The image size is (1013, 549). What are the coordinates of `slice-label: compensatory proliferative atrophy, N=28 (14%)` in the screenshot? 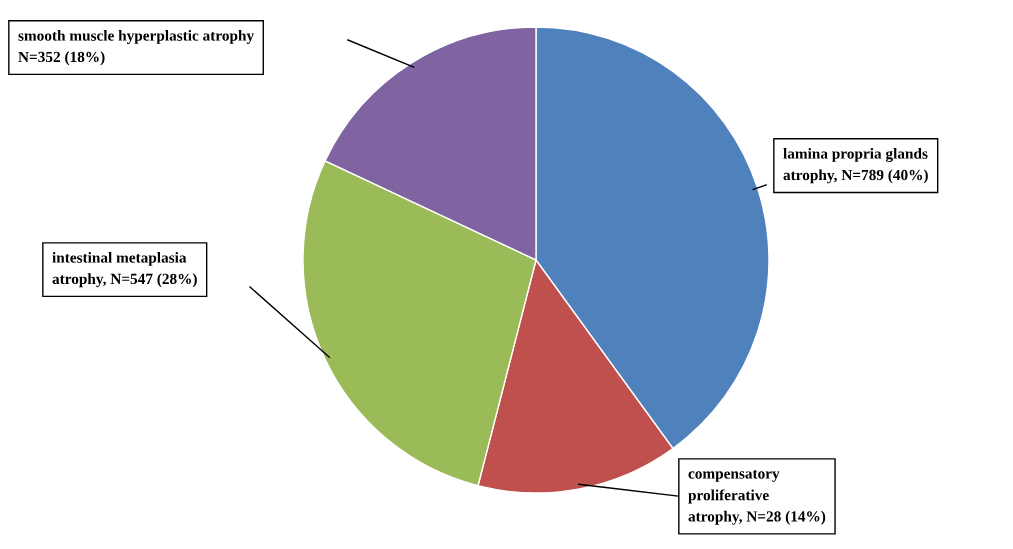 It's located at (757, 497).